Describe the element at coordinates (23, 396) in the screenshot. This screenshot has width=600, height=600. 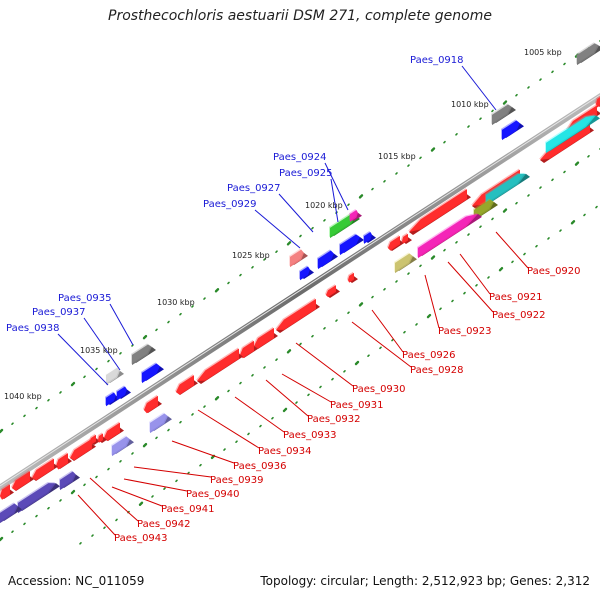
I see `kbp-label: 1040 kbp` at that location.